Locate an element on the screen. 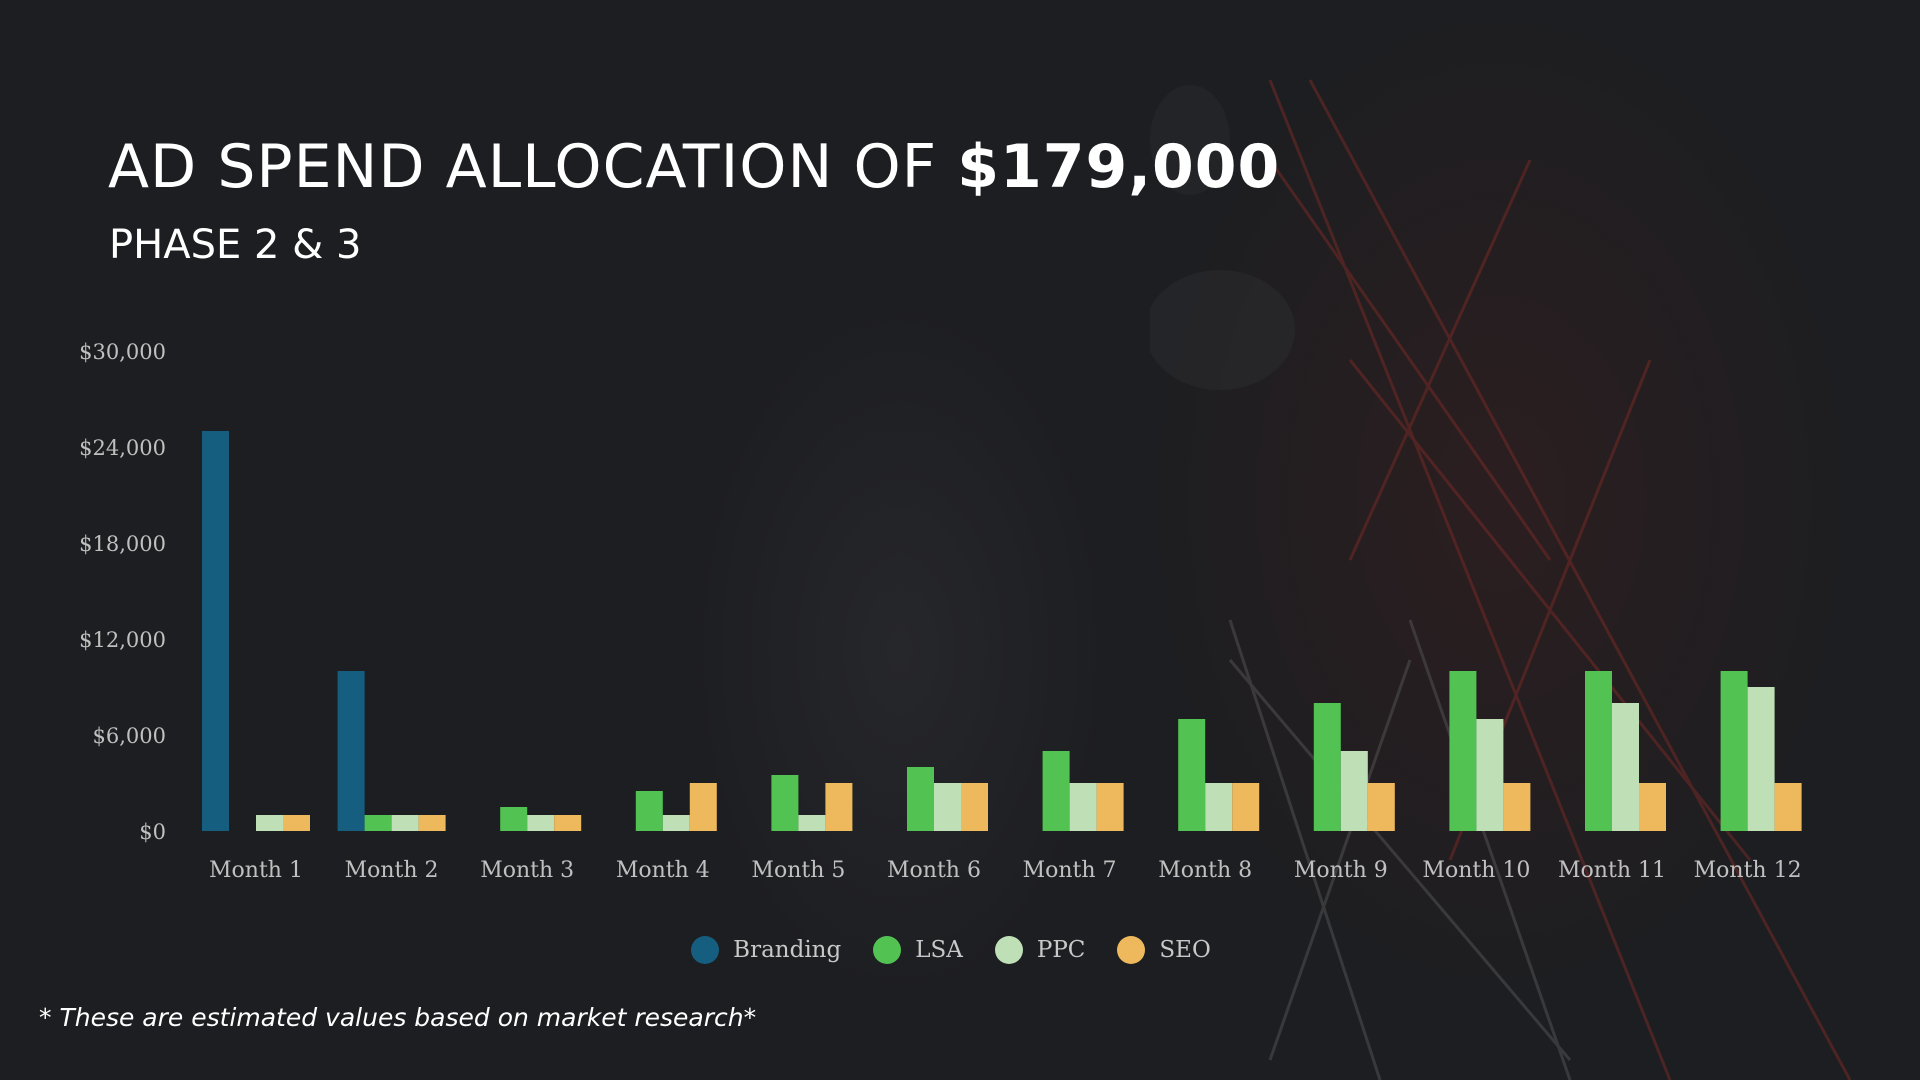  title-amount: $179,000 is located at coordinates (1119, 167).